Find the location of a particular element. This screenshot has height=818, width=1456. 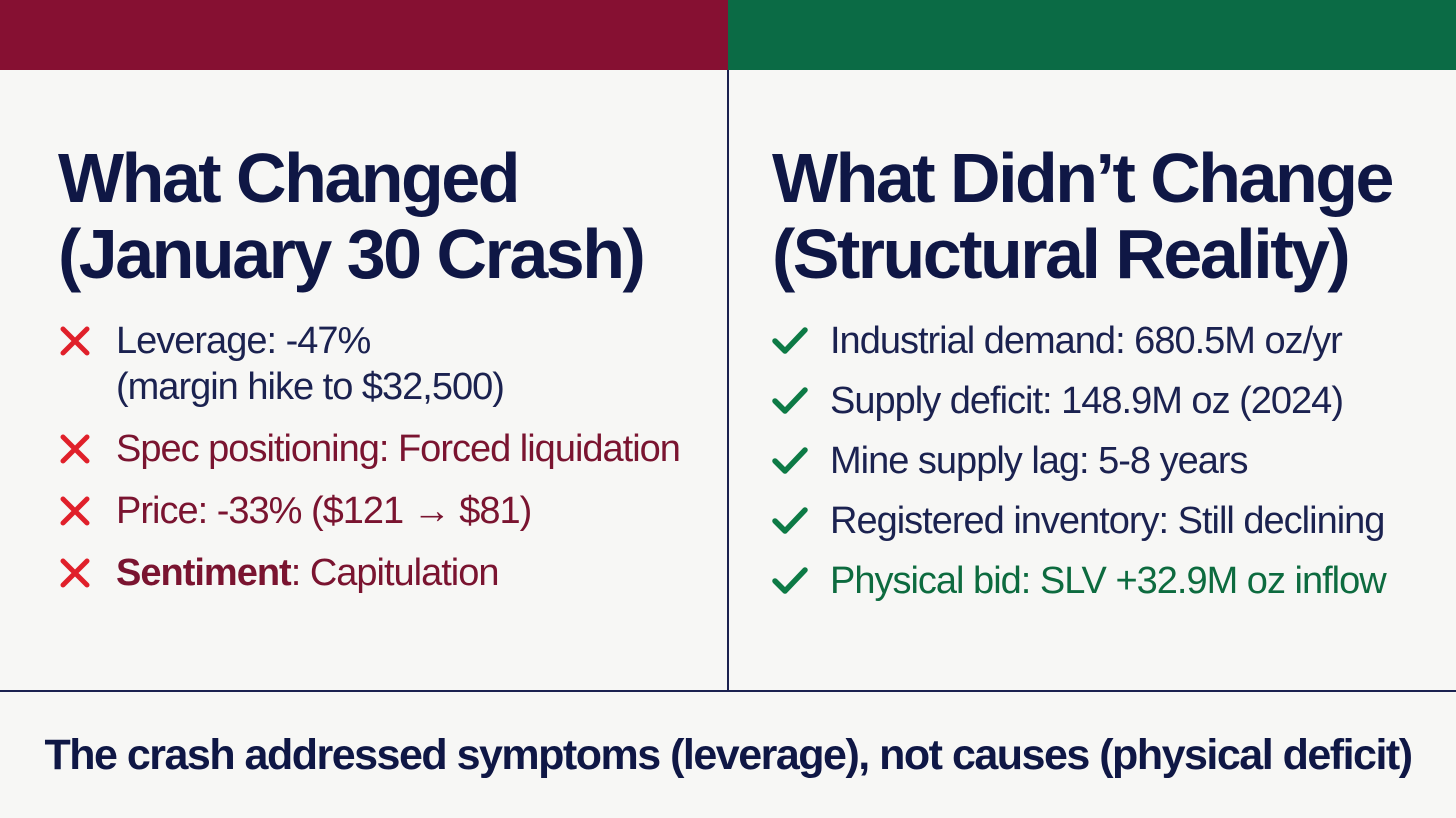

list-item: Physical bid: SLV +32.9M oz inflow is located at coordinates (1102, 581).